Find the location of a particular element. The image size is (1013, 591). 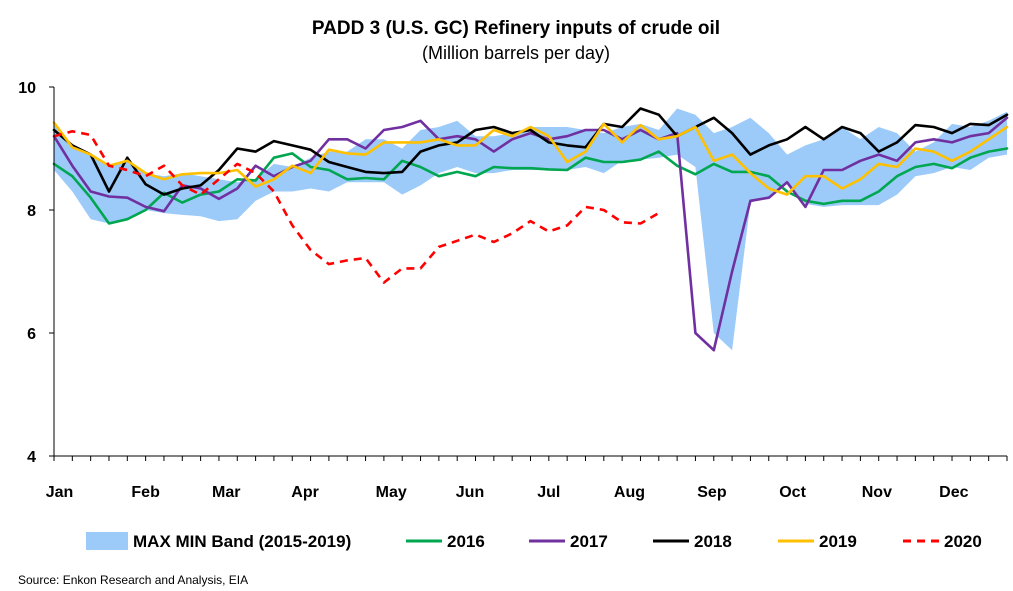

legend-label-2019: 2019 is located at coordinates (838, 541).